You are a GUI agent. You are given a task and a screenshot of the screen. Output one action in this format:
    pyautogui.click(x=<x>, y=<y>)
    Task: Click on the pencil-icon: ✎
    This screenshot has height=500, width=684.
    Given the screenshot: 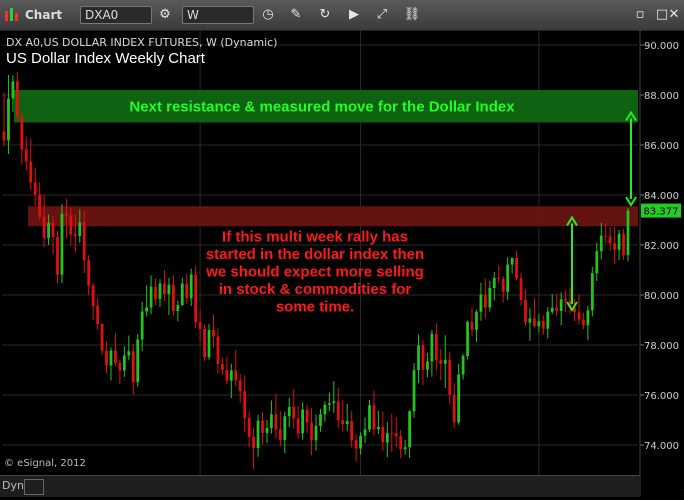 What is the action you would take?
    pyautogui.click(x=296, y=14)
    